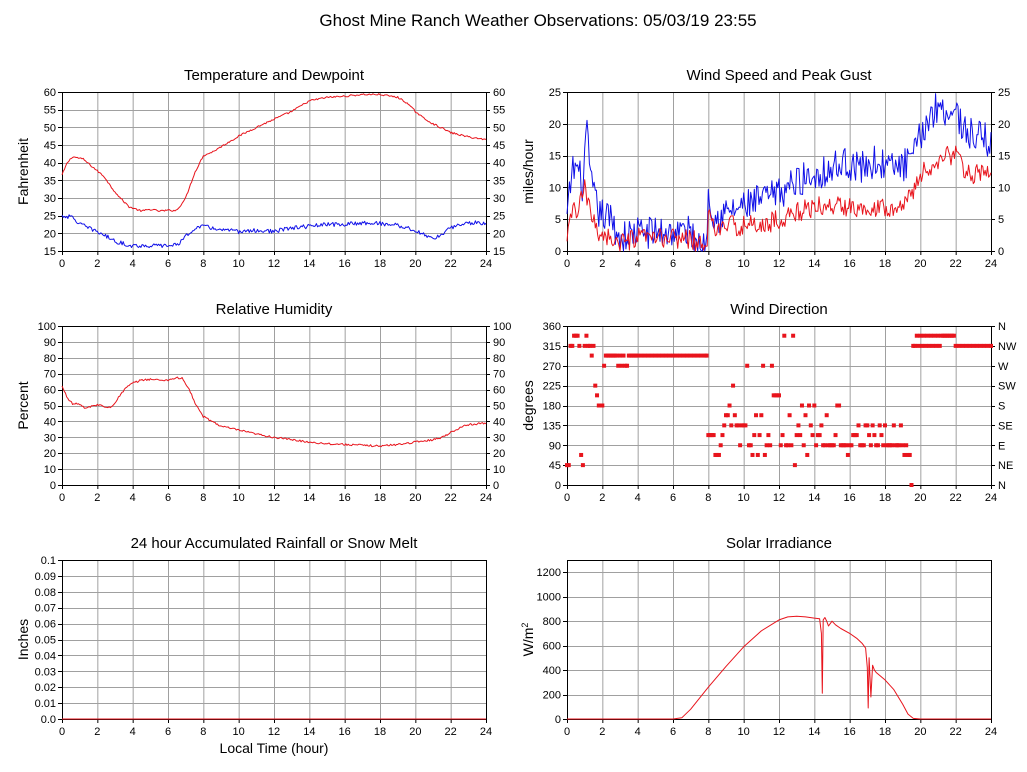  I want to click on wind_direction-ytick-right-label: NE, so click(1005, 466).